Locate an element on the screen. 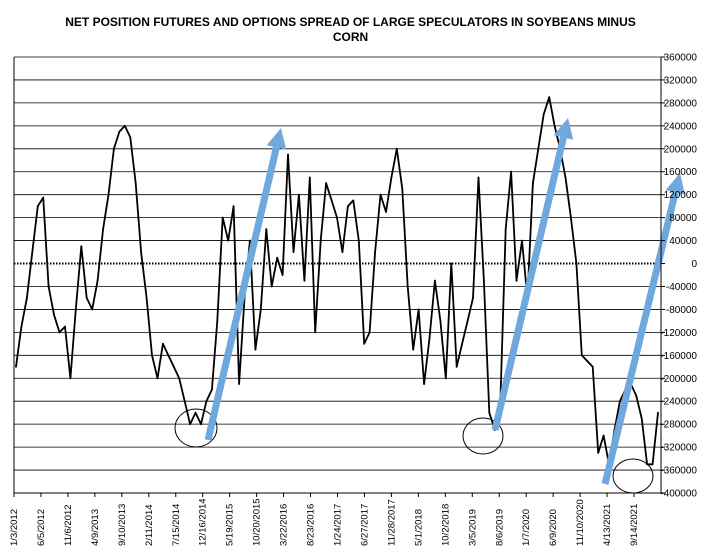  x-tick-label: 6/5/2012 is located at coordinates (41, 527).